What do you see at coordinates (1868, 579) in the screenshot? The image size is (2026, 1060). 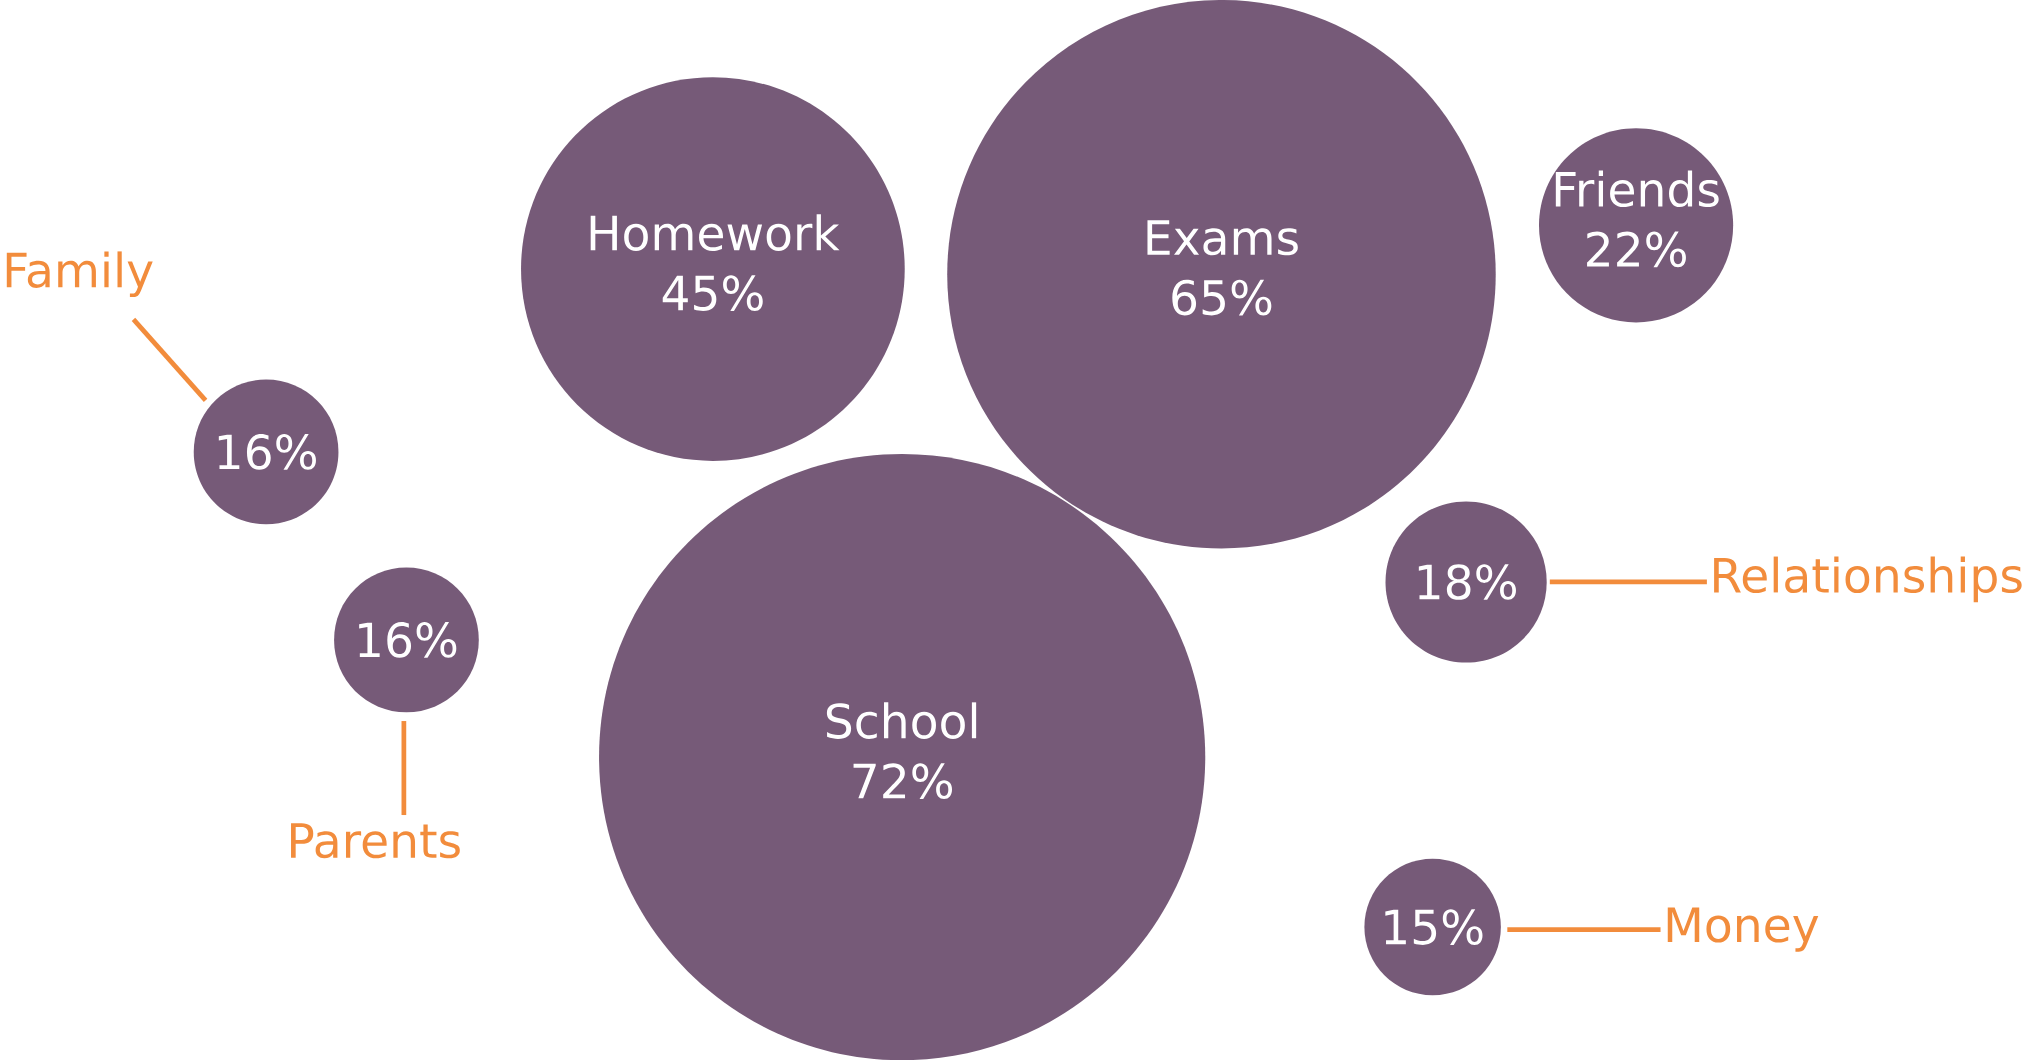 I see `category-label: Relationships` at bounding box center [1868, 579].